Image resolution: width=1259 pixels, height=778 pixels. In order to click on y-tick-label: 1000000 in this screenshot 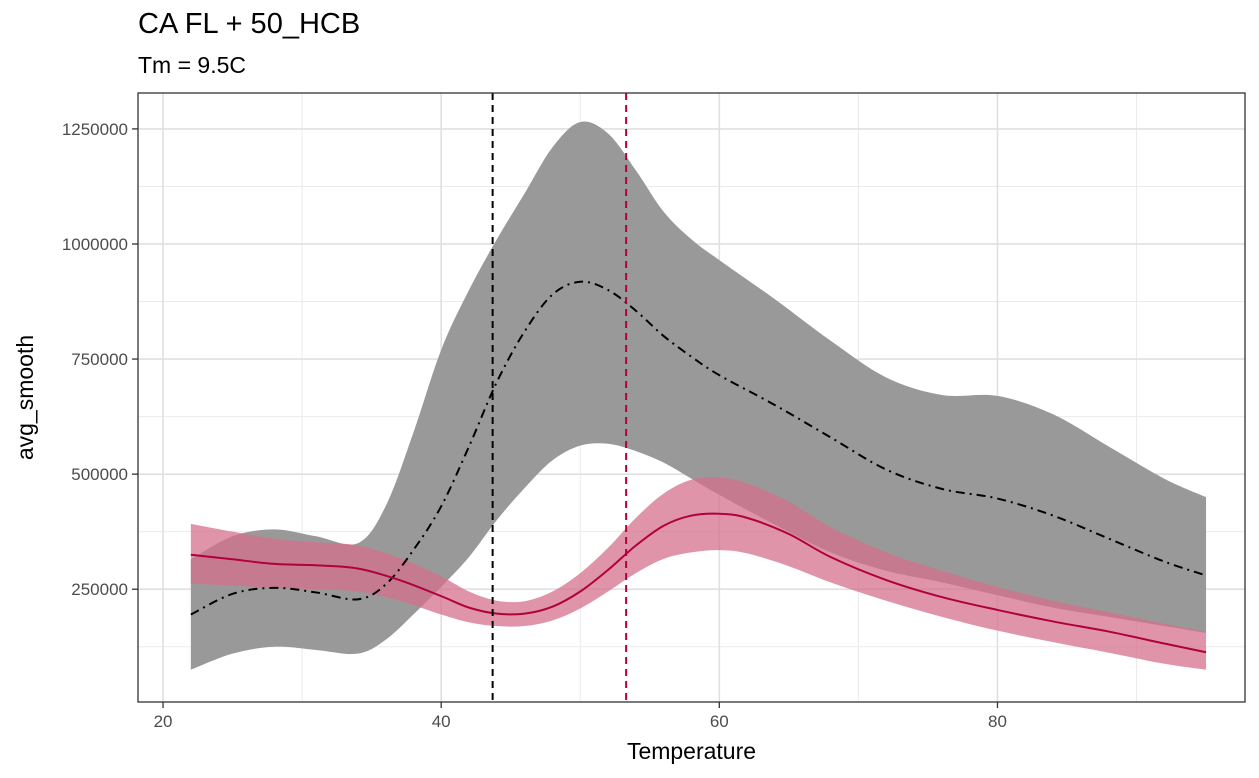, I will do `click(95, 244)`.